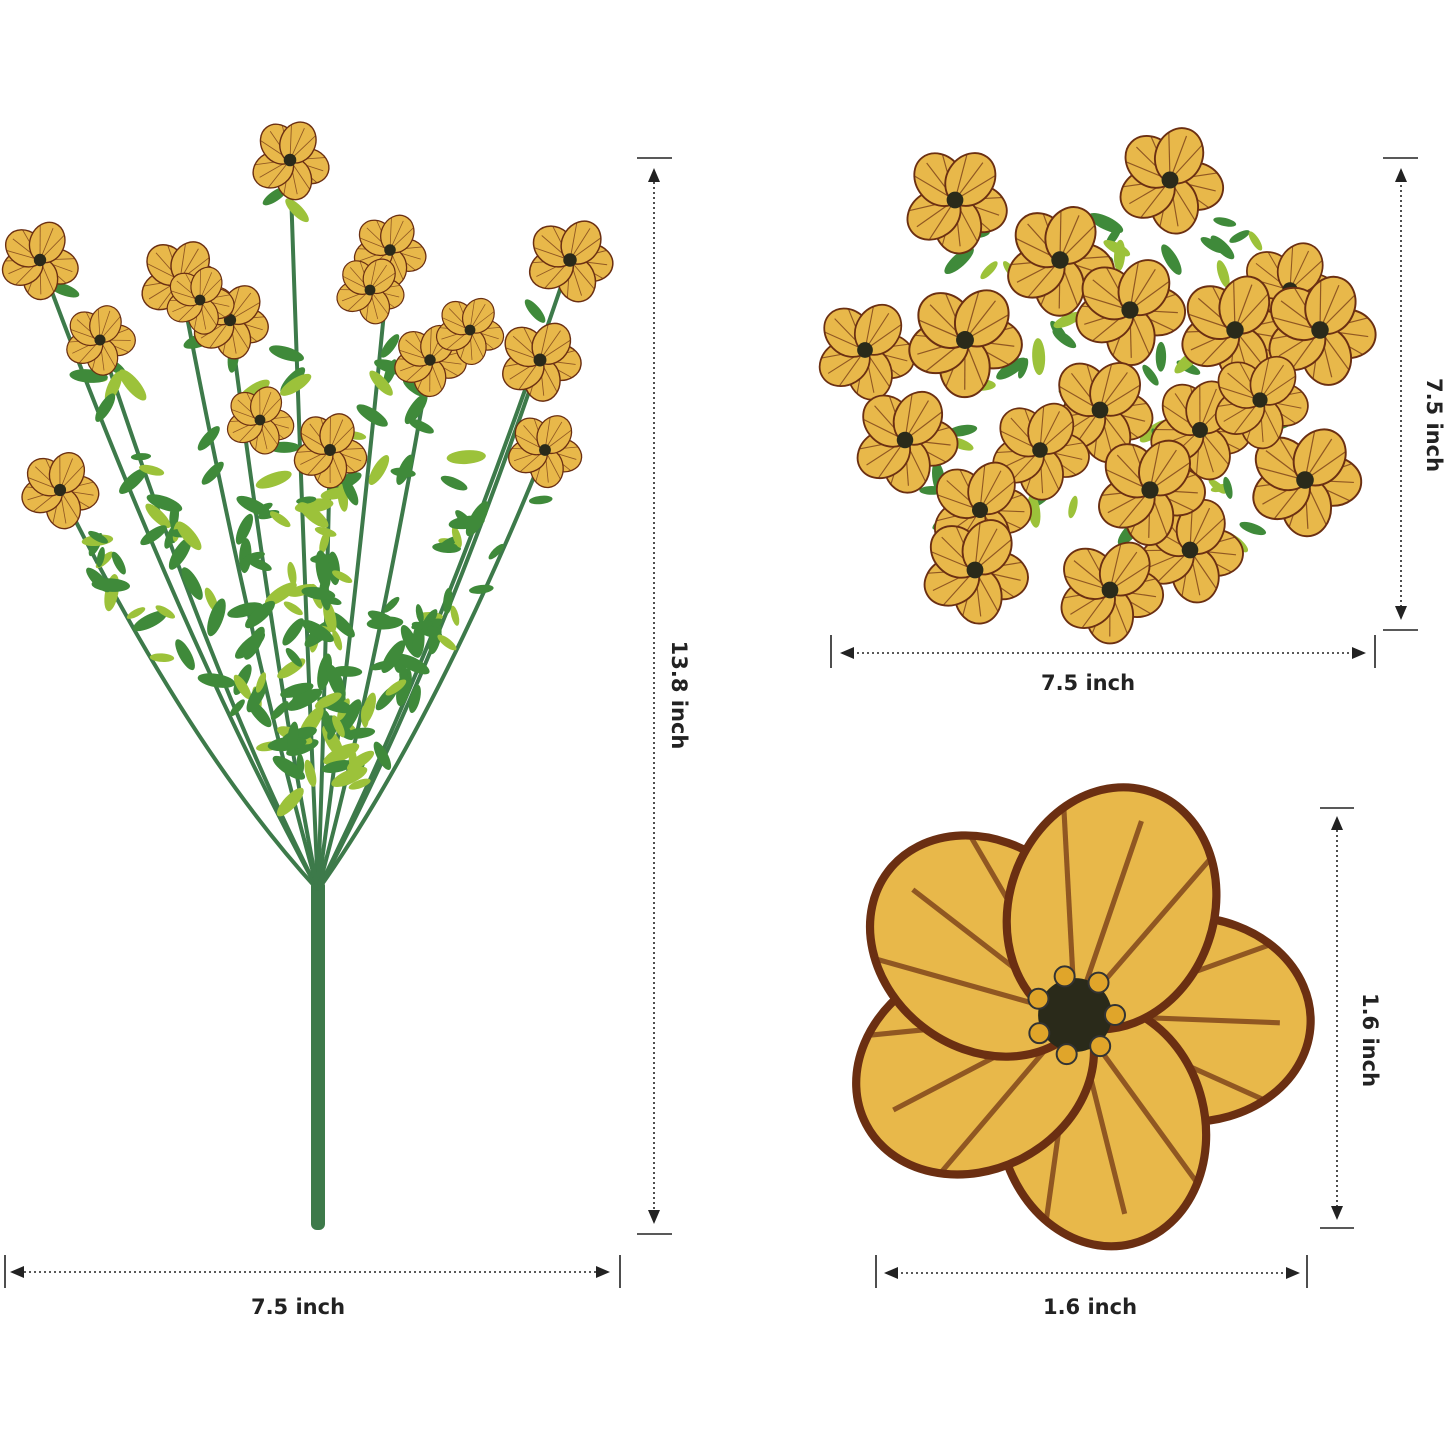  I want to click on flower-cluster-photo, so click(1097, 386).